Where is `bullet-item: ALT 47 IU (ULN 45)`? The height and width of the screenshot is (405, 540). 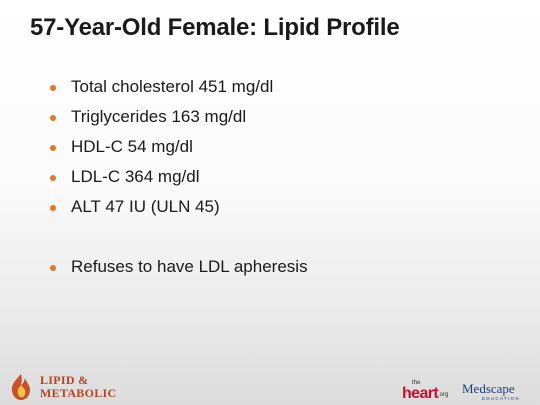 bullet-item: ALT 47 IU (ULN 45) is located at coordinates (178, 207).